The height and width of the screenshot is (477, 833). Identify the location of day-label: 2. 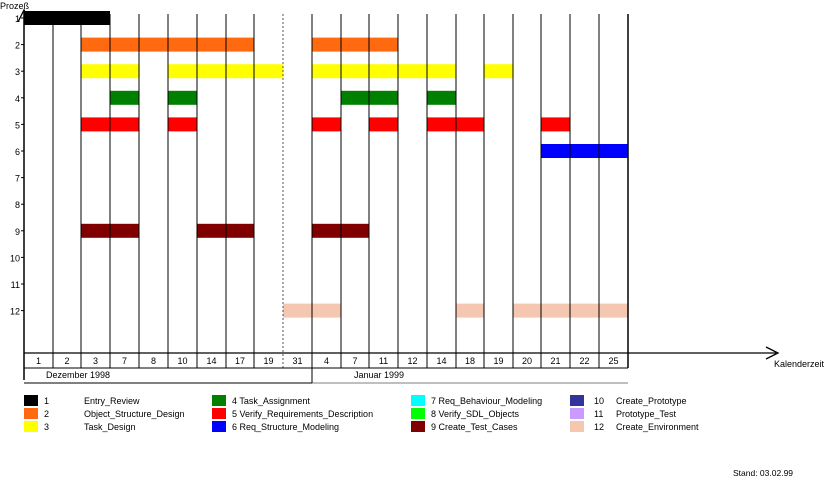
(66, 361).